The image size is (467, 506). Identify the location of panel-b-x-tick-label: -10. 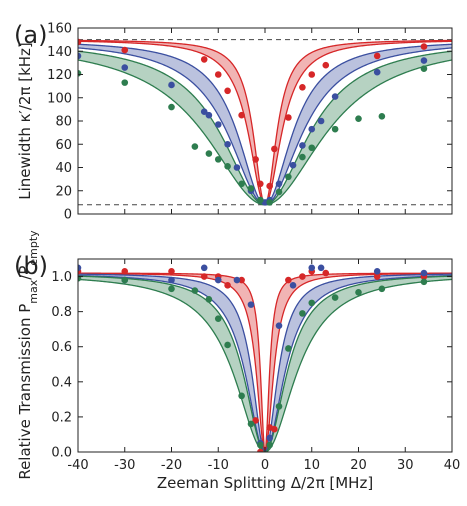
(218, 465).